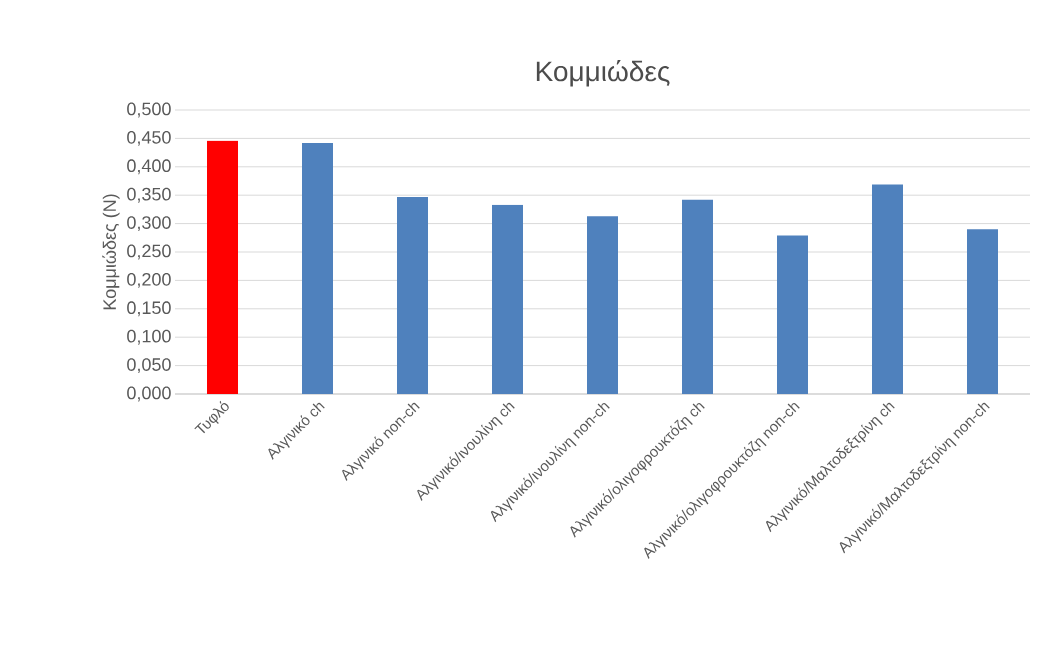 The height and width of the screenshot is (671, 1053). Describe the element at coordinates (149, 224) in the screenshot. I see `y-tick-label: 0,300` at that location.